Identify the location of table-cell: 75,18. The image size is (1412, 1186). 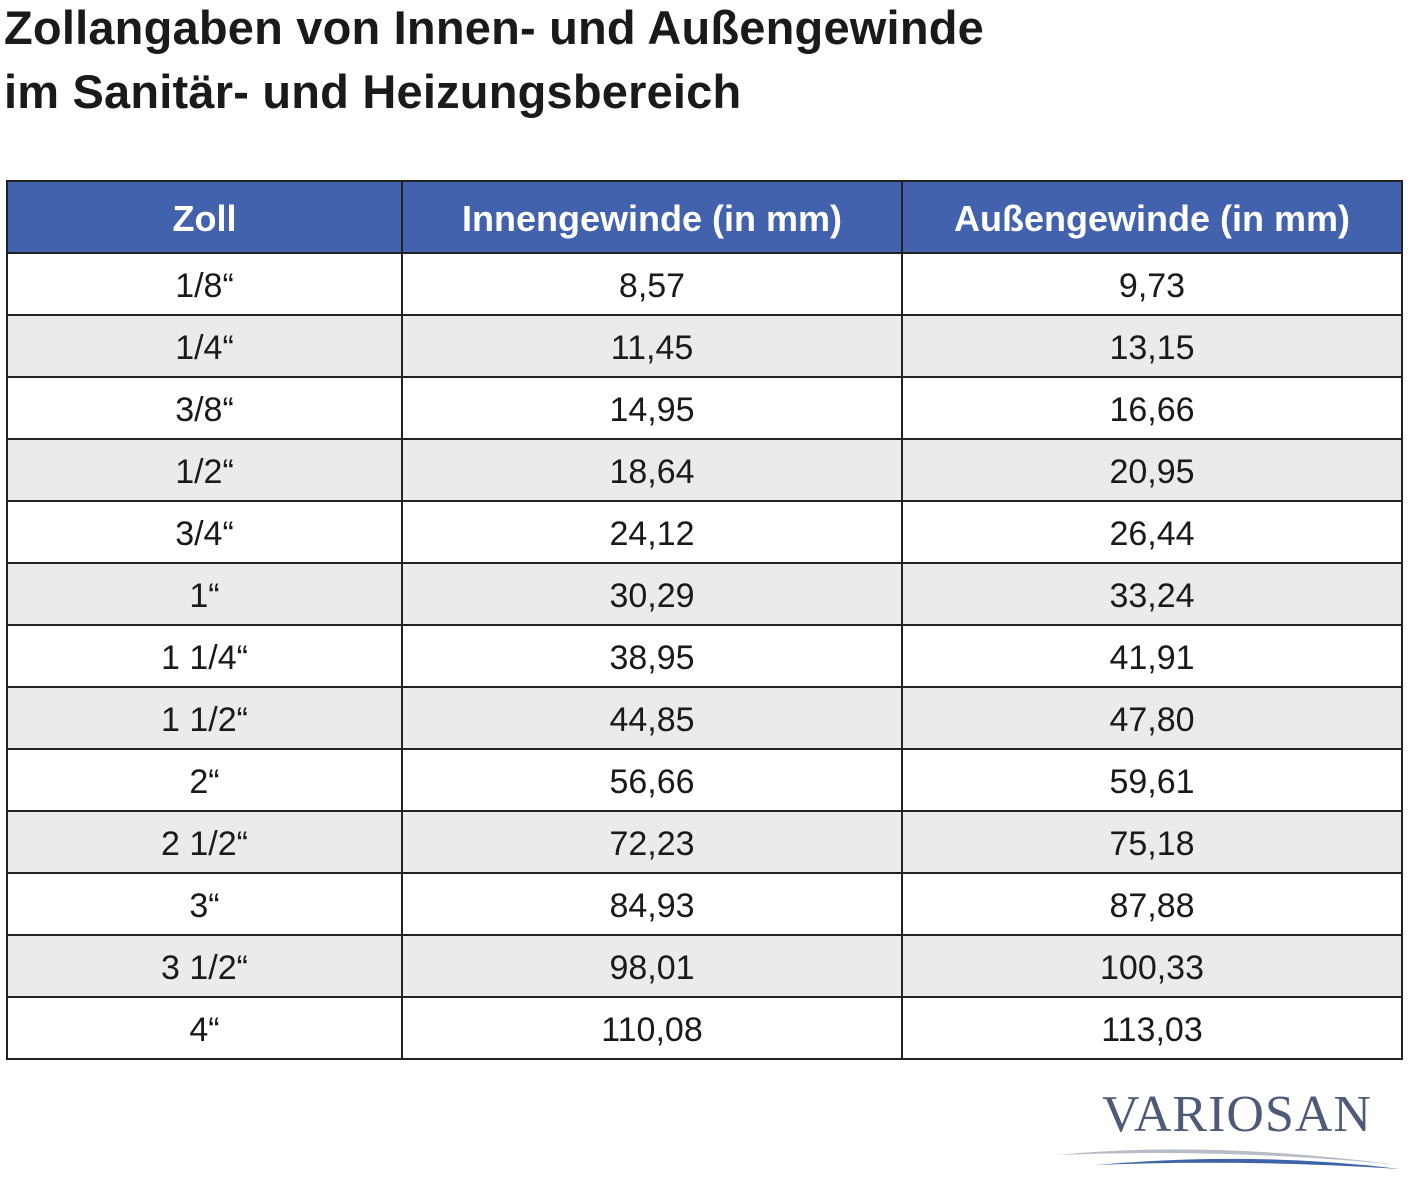
(1152, 842).